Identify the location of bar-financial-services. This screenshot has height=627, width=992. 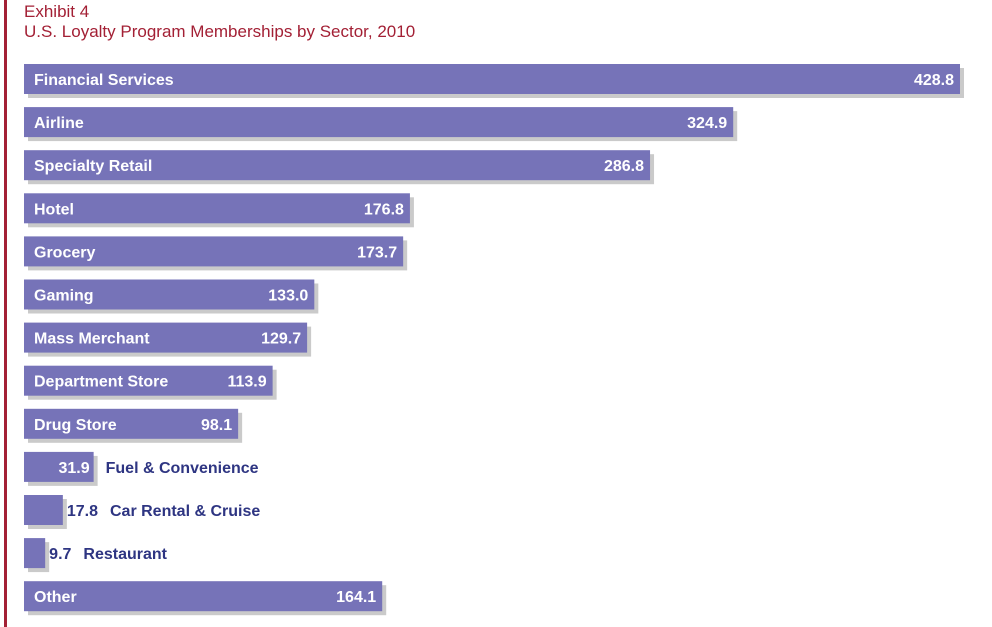
(492, 79).